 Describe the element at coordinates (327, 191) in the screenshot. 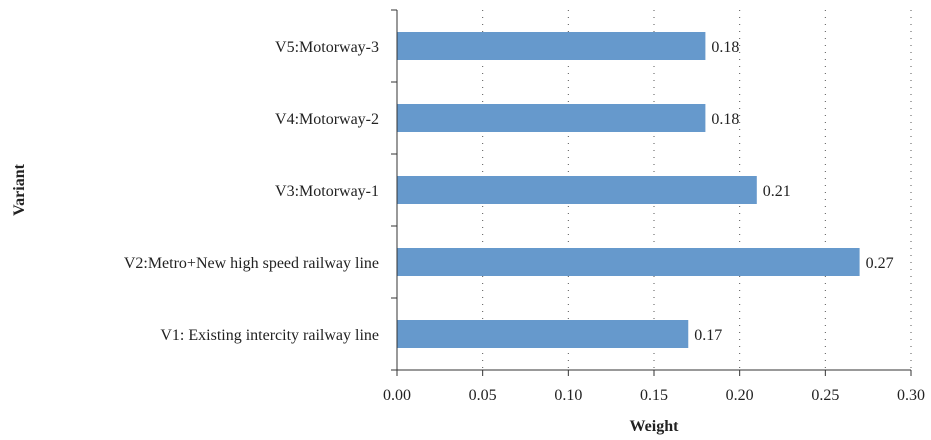

I see `category-label: V3:Motorway-1` at that location.